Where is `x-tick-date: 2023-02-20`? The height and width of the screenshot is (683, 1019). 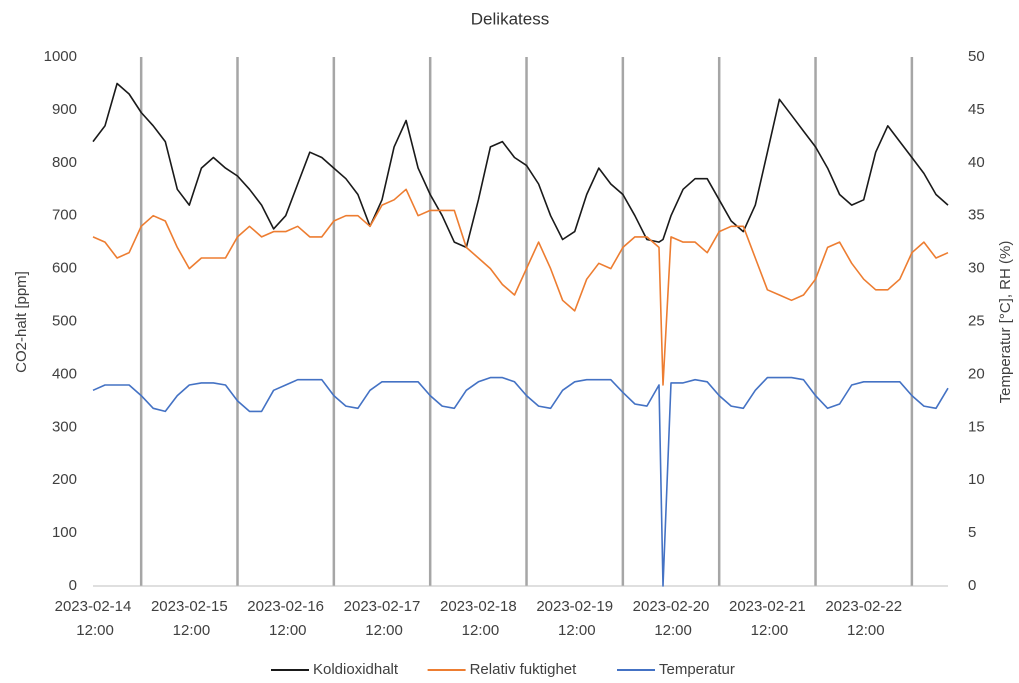
x-tick-date: 2023-02-20 is located at coordinates (671, 606).